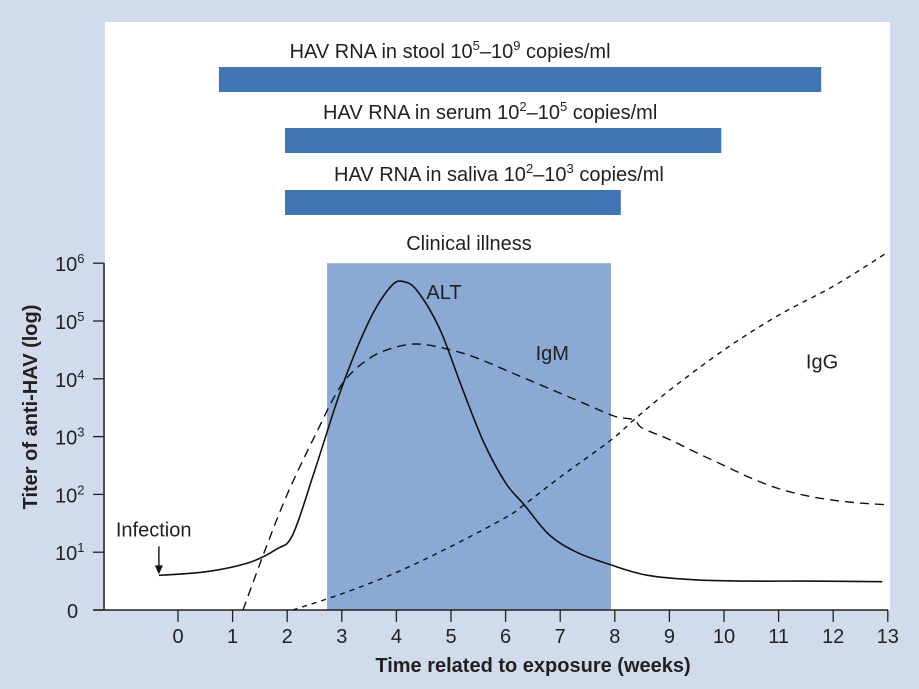  What do you see at coordinates (503, 140) in the screenshot?
I see `range-bar-serum` at bounding box center [503, 140].